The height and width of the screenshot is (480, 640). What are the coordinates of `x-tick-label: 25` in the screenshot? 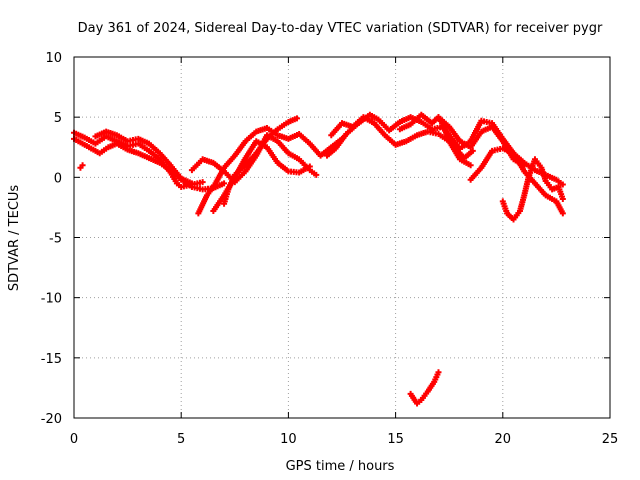 It's located at (610, 439).